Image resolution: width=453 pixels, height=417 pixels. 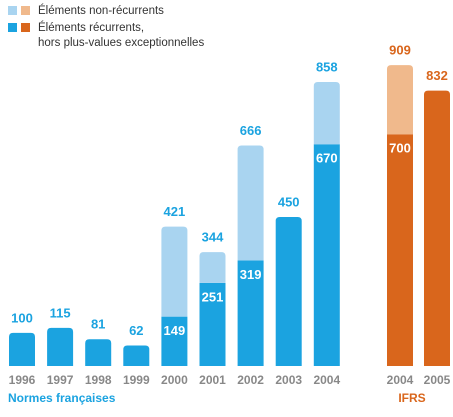 I want to click on x-tick-label: 1996, so click(x=22, y=380).